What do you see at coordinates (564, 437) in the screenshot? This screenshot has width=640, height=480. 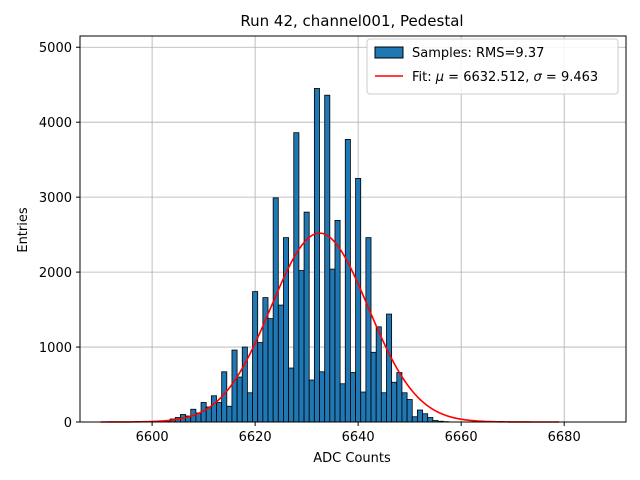 I see `x-tick-label: 6680` at bounding box center [564, 437].